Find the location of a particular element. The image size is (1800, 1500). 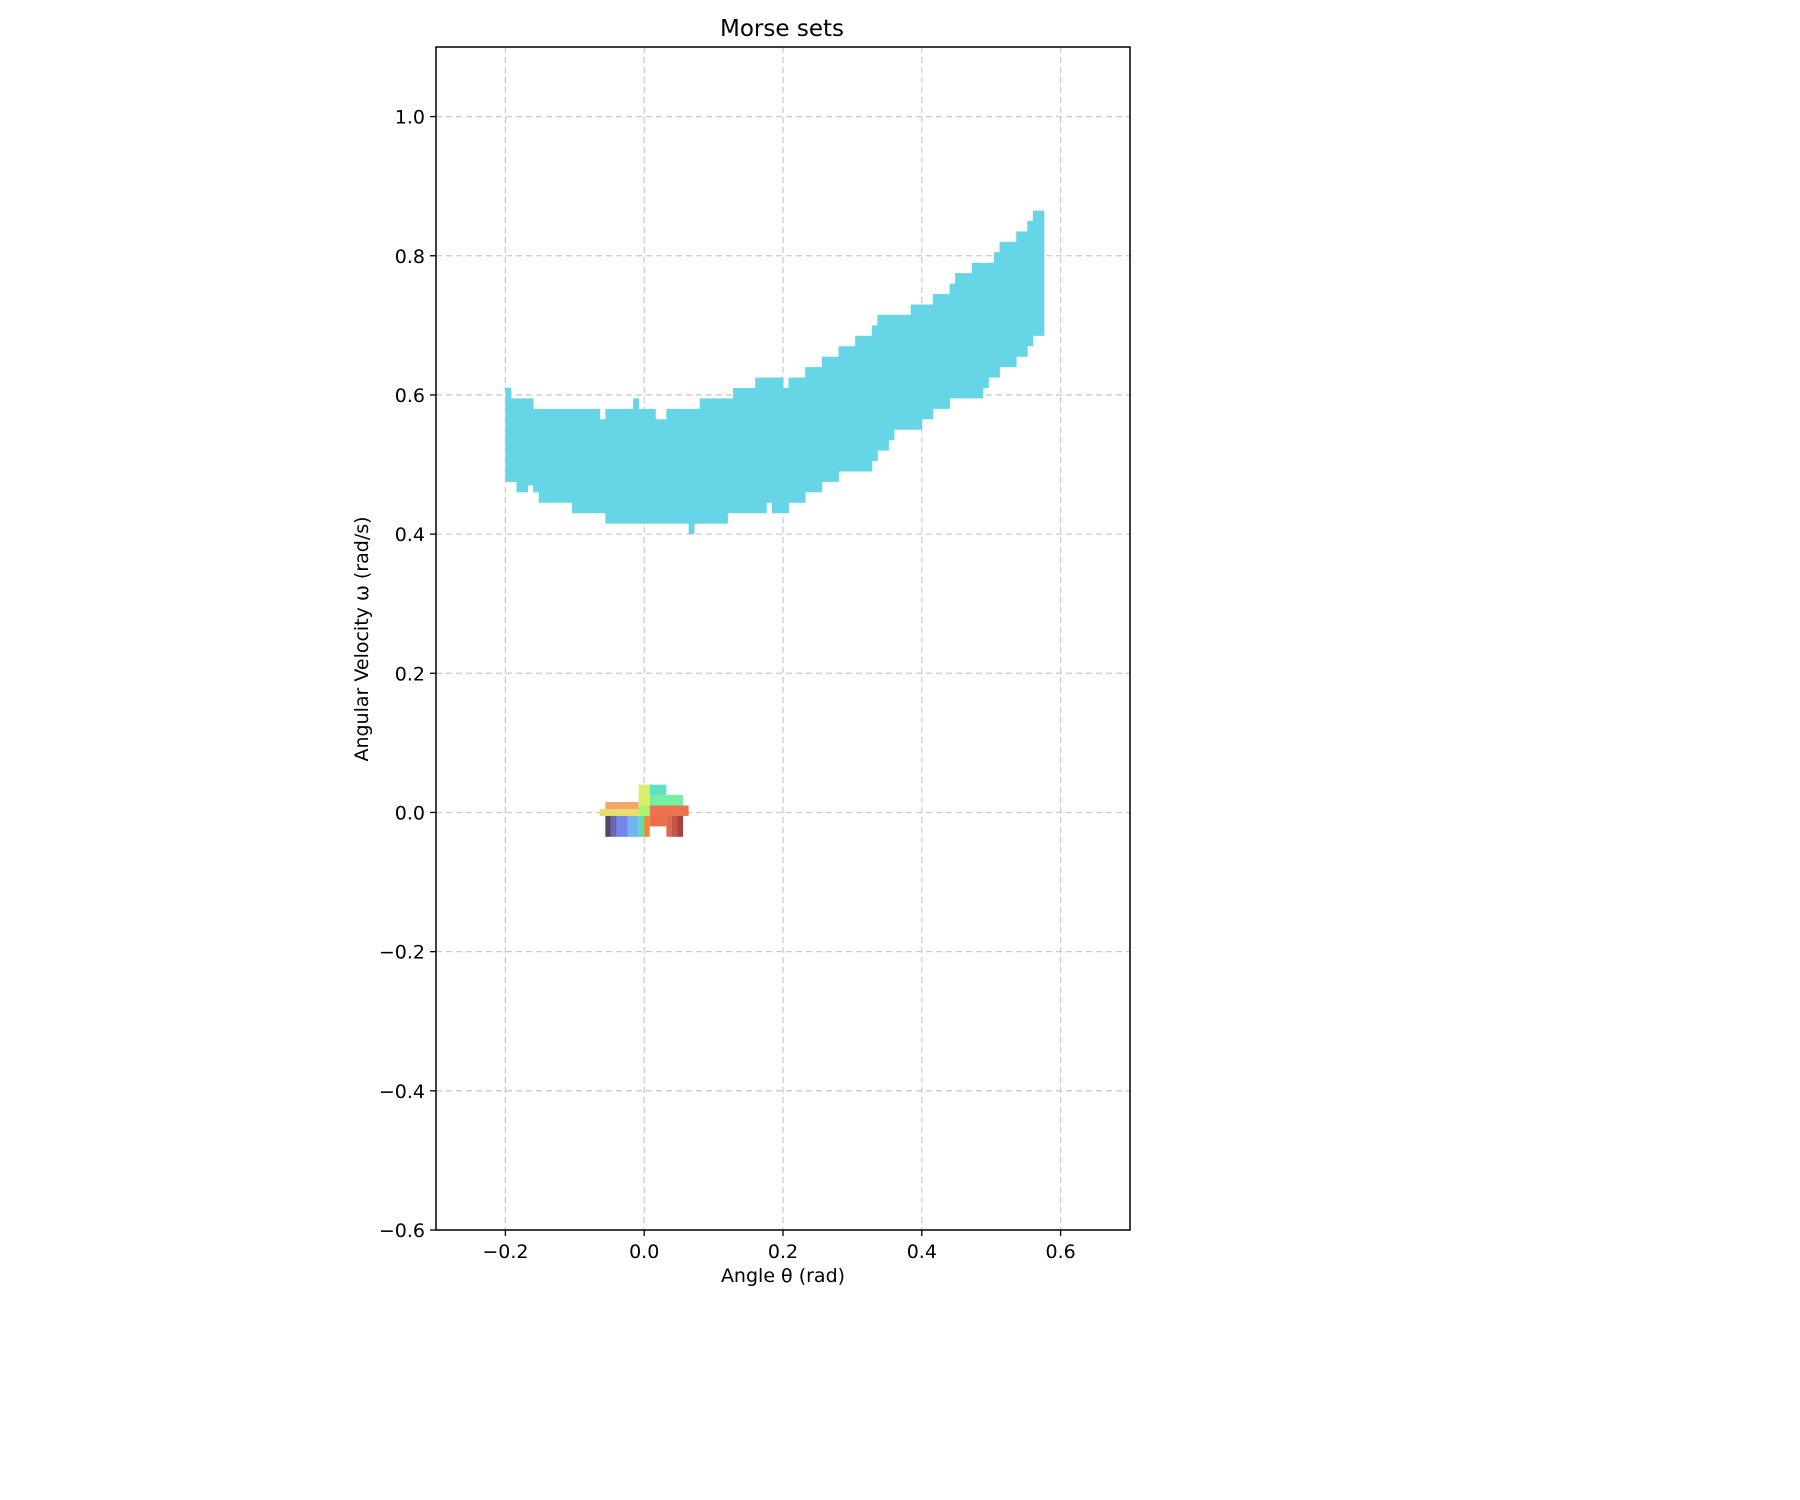

x-tick-label: 0.6 is located at coordinates (1060, 1252).